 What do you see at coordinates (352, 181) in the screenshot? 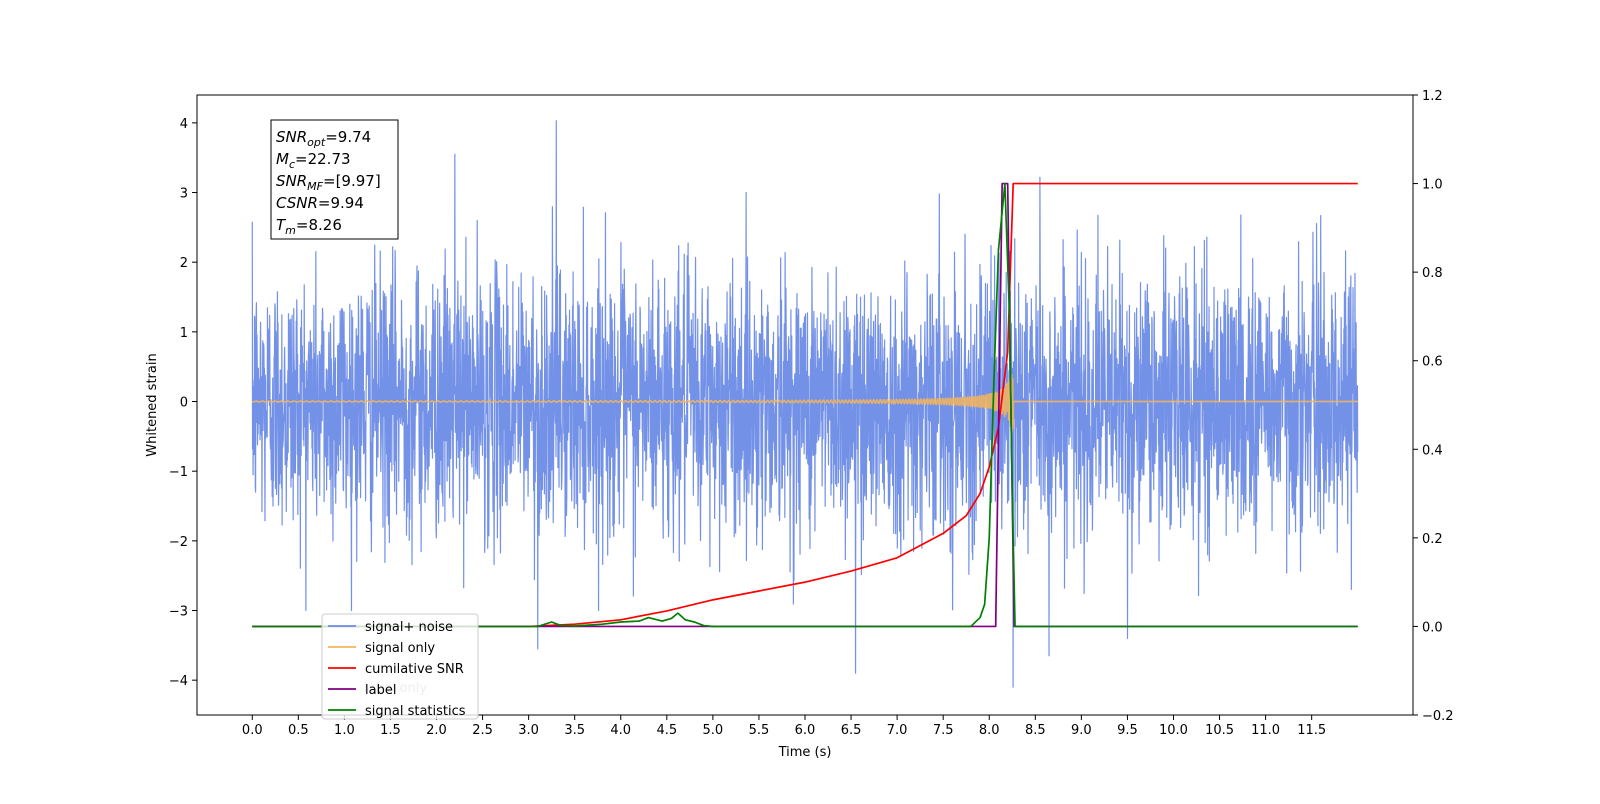
I see `info-row-value: =[9.97]` at bounding box center [352, 181].